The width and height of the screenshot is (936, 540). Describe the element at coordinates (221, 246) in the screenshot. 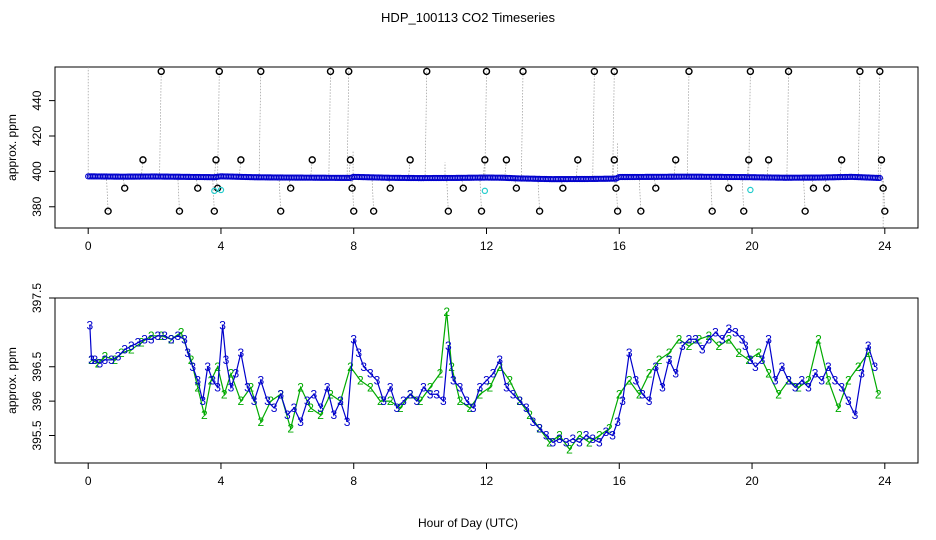

I see `x-tick-label: 4` at that location.